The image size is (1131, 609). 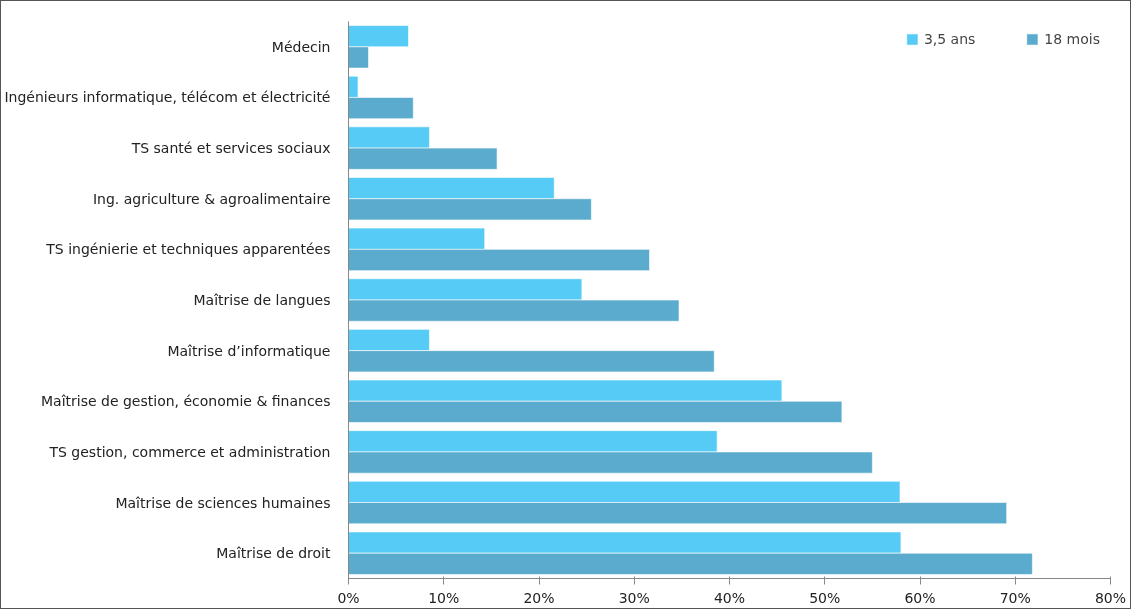 What do you see at coordinates (188, 249) in the screenshot?
I see `y-tick-label: TS ingénierie et techniques apparentées` at bounding box center [188, 249].